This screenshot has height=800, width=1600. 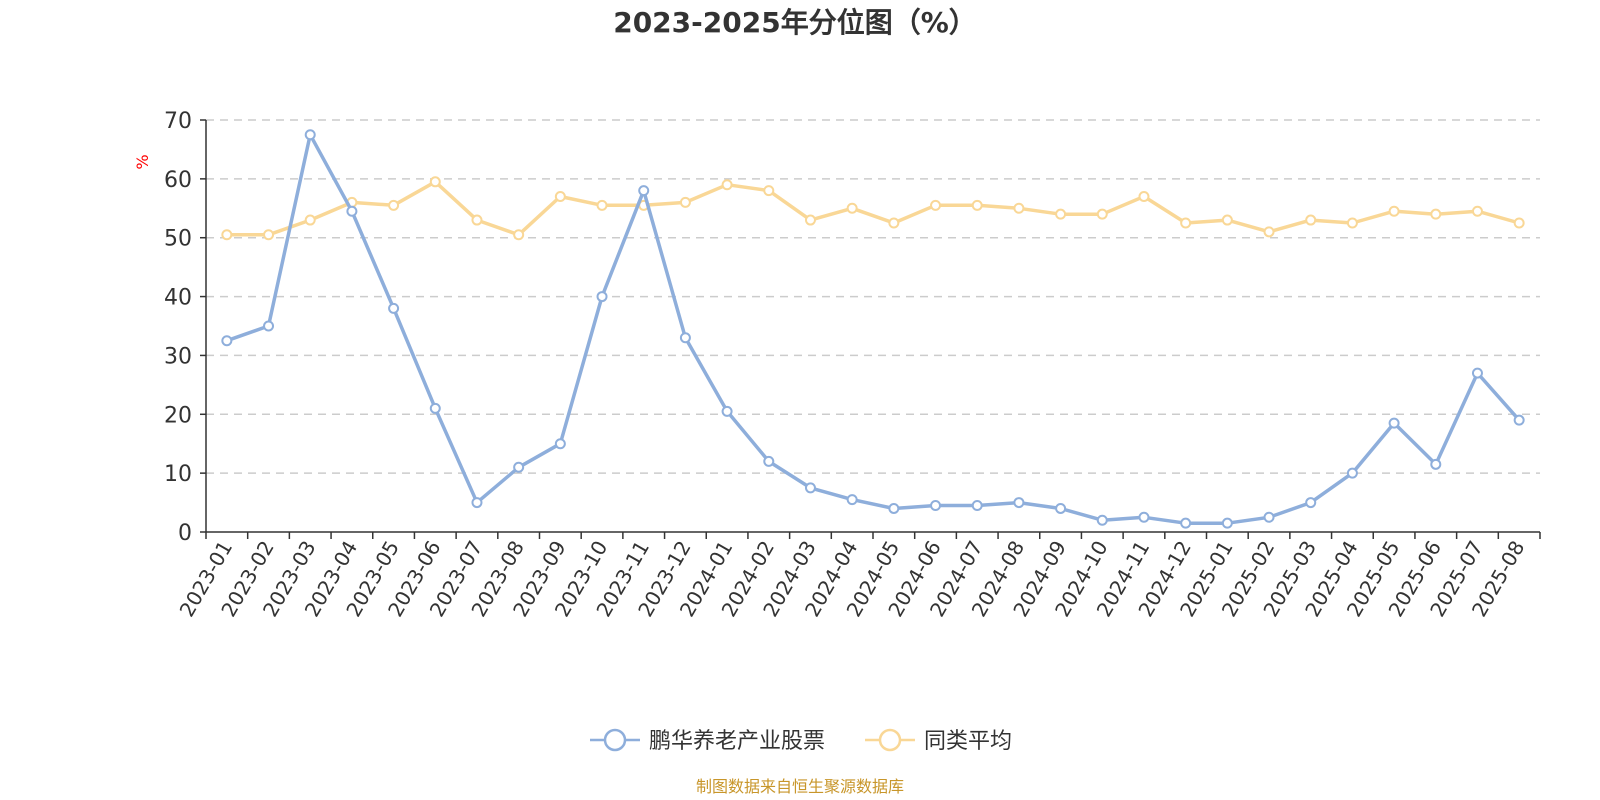 What do you see at coordinates (737, 741) in the screenshot?
I see `legend-label: 鹏华养老产业股票` at bounding box center [737, 741].